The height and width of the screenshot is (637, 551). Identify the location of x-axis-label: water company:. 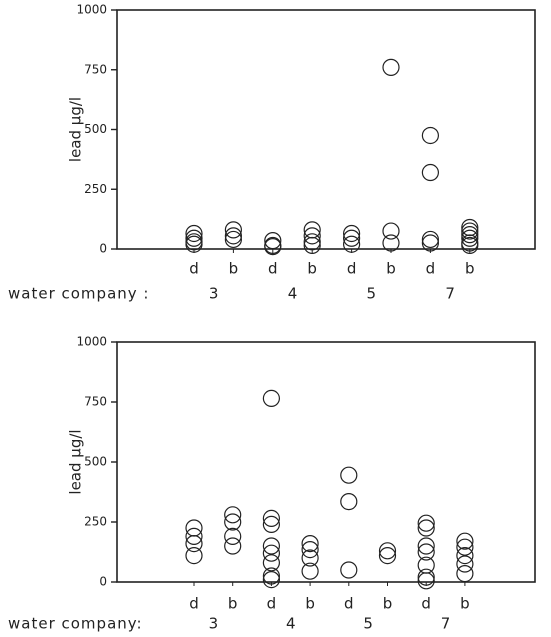
(75, 624).